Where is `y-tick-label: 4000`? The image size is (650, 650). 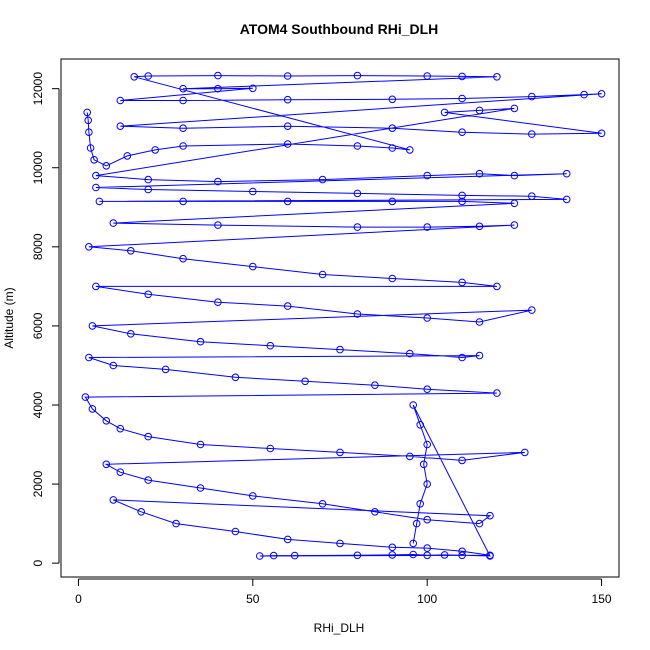
y-tick-label: 4000 is located at coordinates (38, 404).